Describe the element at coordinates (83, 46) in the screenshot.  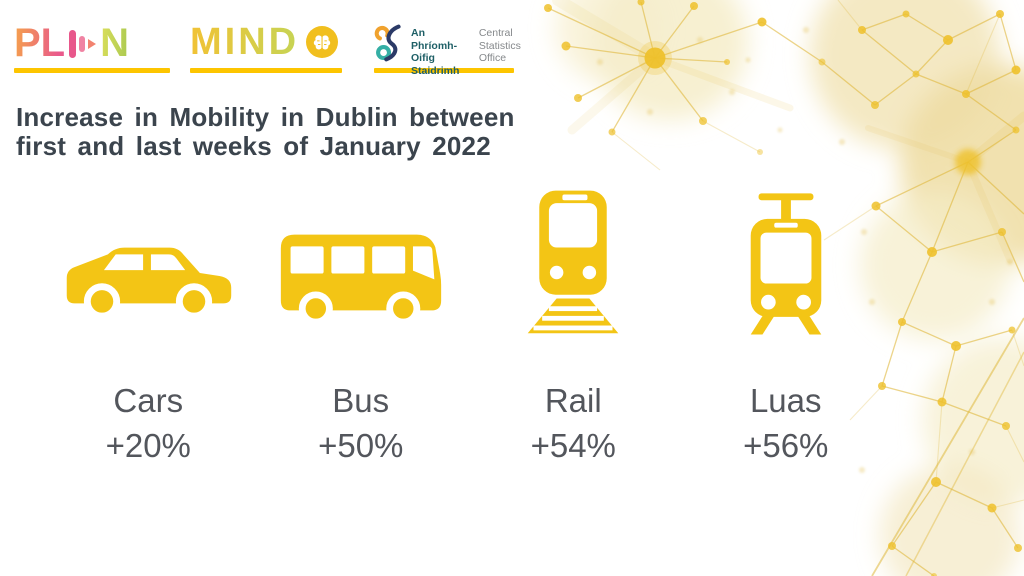
I see `plan-logo-a-mark-icon` at that location.